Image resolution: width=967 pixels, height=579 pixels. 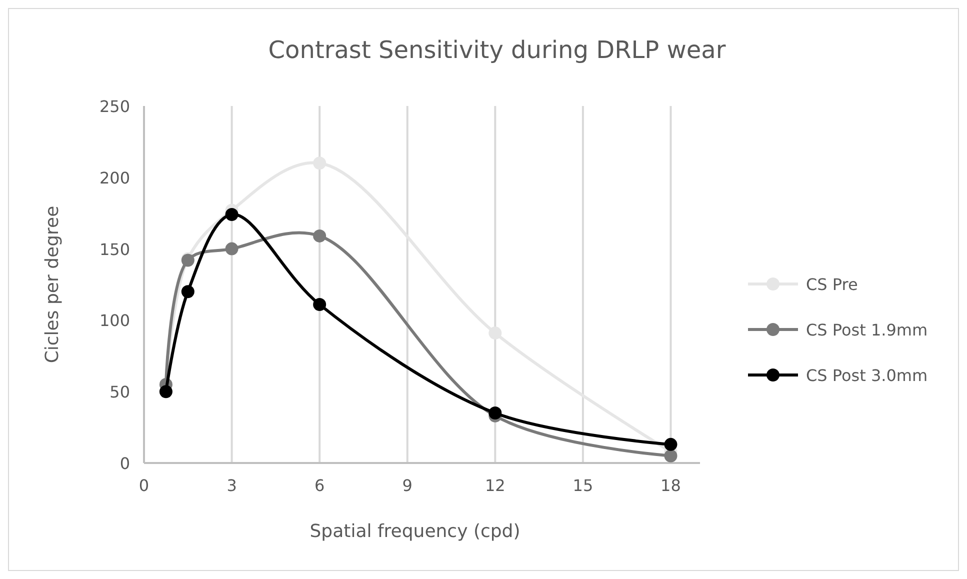 I want to click on y-tick-label: 250, so click(x=114, y=106).